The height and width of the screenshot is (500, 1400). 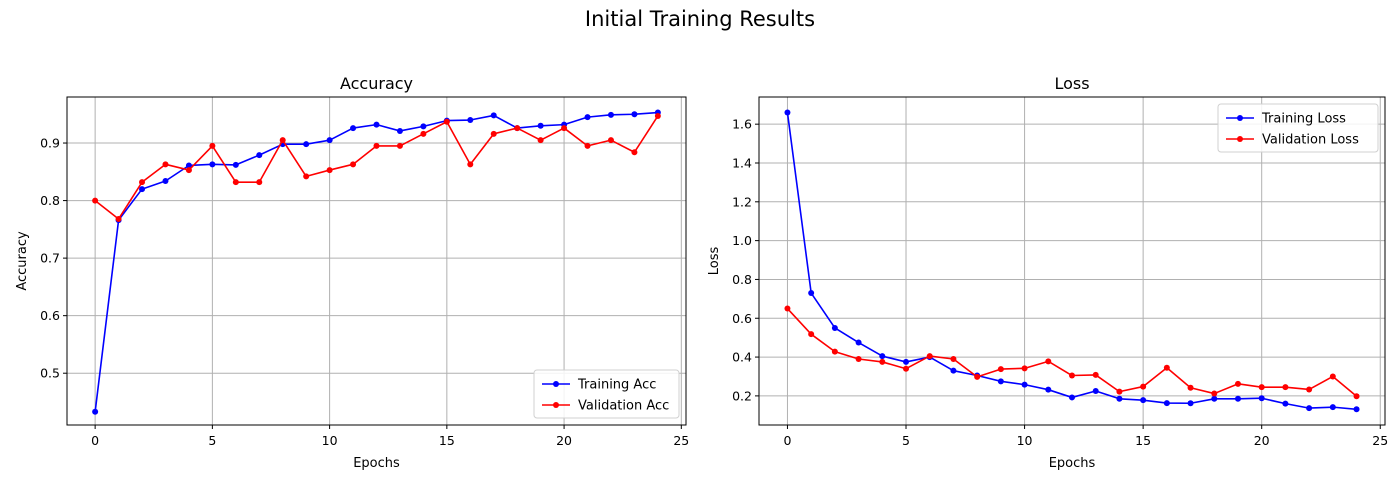 I want to click on y-tick-label: 0.4, so click(x=742, y=357).